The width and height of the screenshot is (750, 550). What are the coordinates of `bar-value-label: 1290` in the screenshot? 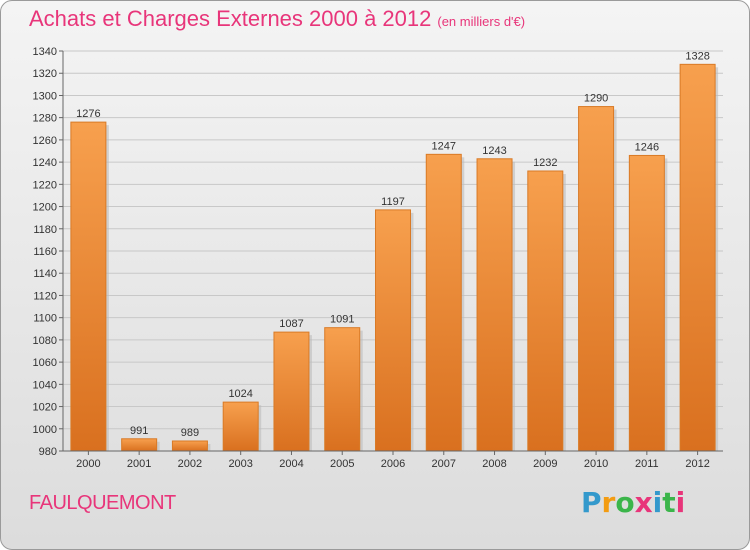 It's located at (596, 99).